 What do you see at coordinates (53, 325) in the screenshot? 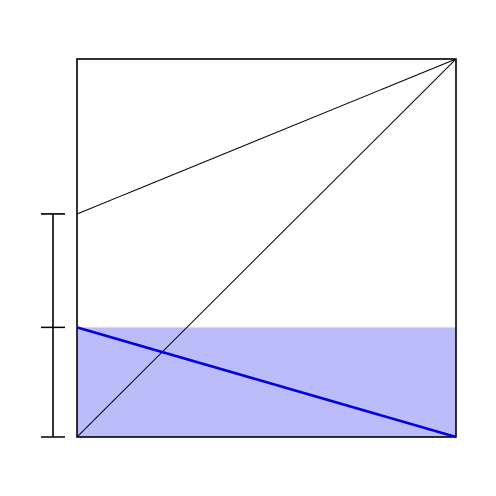
I see `height-bracket` at bounding box center [53, 325].